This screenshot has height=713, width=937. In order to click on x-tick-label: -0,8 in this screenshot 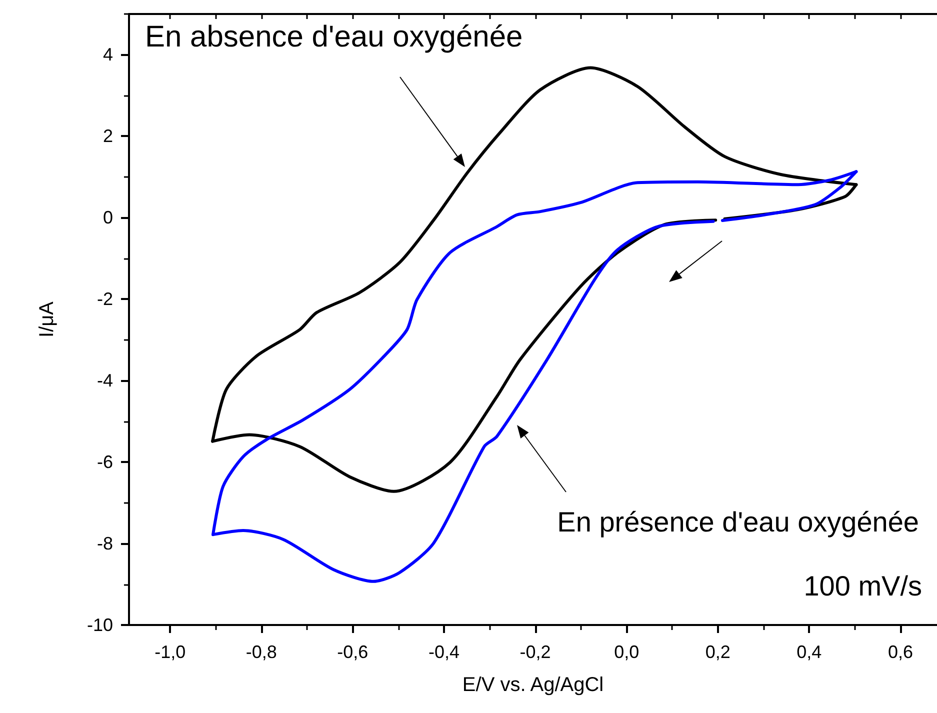, I will do `click(261, 652)`.